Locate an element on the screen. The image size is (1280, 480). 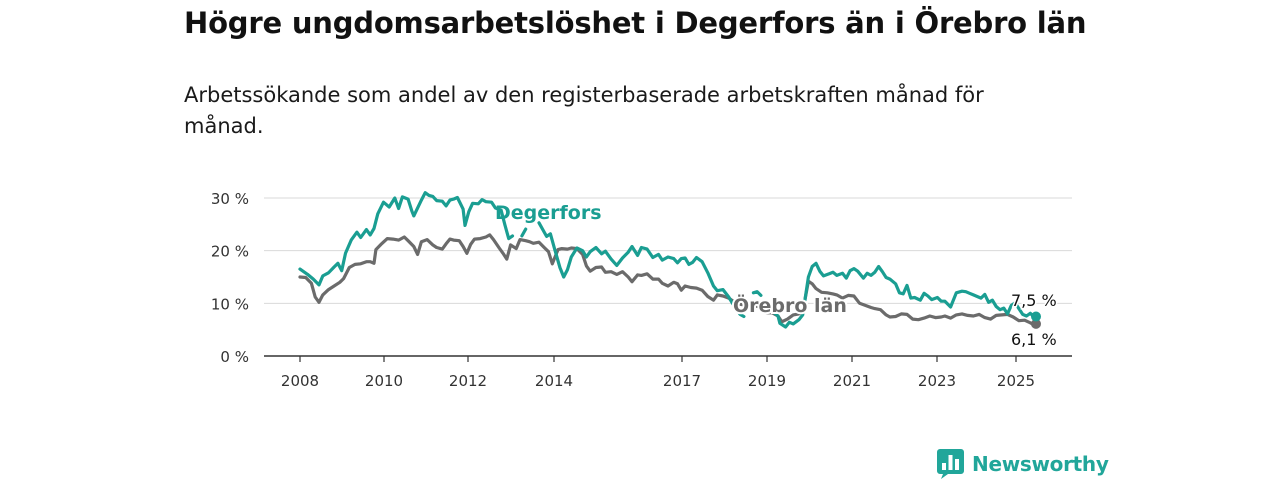
bar-chart-speech-bubble-icon is located at coordinates (950, 464).